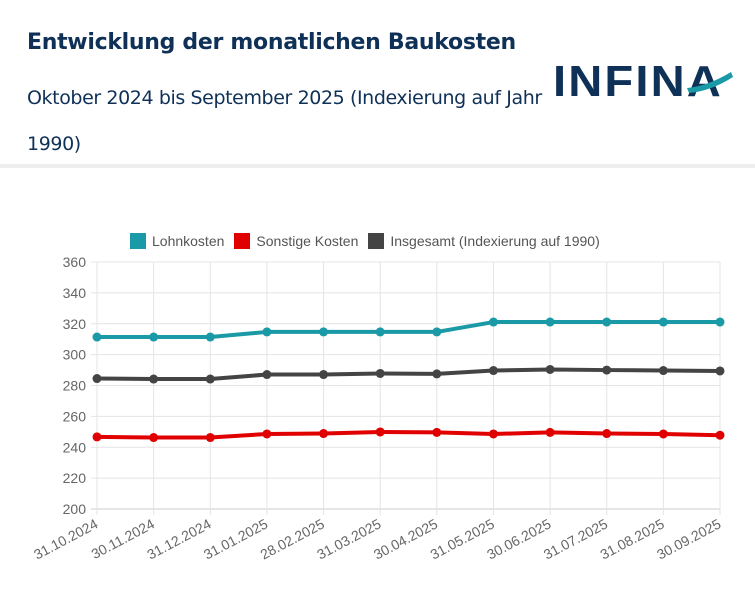  I want to click on legend-item-insgesamt: Insgesamt (Indexierung auf 1990), so click(484, 241).